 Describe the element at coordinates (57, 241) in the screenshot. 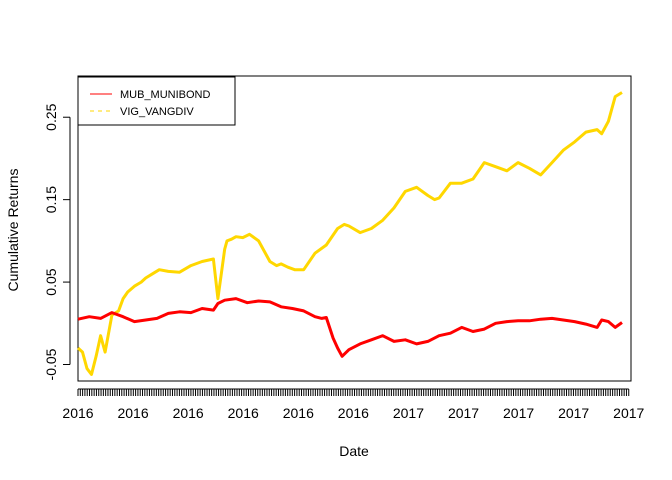

I see `y-axis: -0.05 0.05 0.15 0.25` at that location.